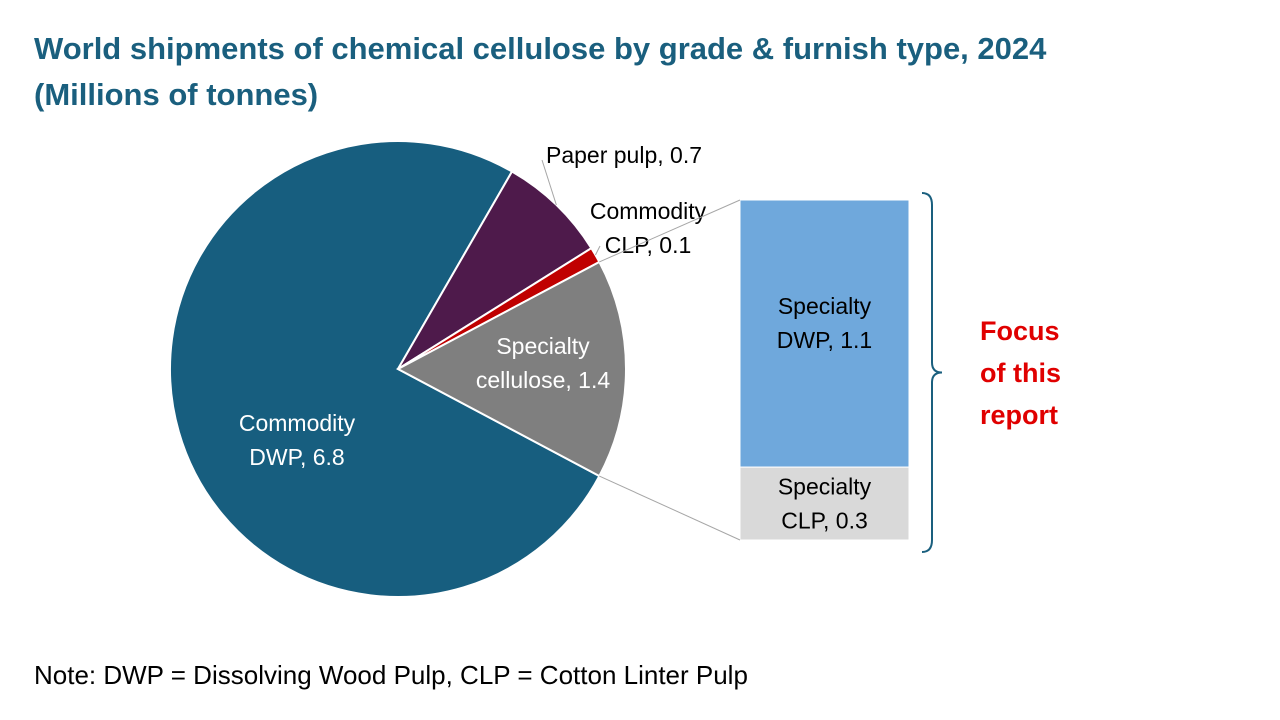 The height and width of the screenshot is (720, 1280). What do you see at coordinates (648, 228) in the screenshot?
I see `pie-slice-label-2: Commodity CLP, 0.1` at bounding box center [648, 228].